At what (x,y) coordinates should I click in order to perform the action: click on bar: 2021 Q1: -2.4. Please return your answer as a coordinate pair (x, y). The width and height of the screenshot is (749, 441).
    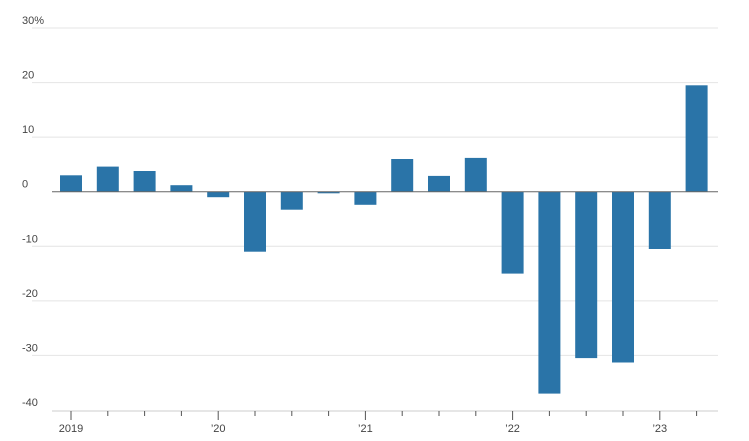
    Looking at the image, I should click on (365, 198).